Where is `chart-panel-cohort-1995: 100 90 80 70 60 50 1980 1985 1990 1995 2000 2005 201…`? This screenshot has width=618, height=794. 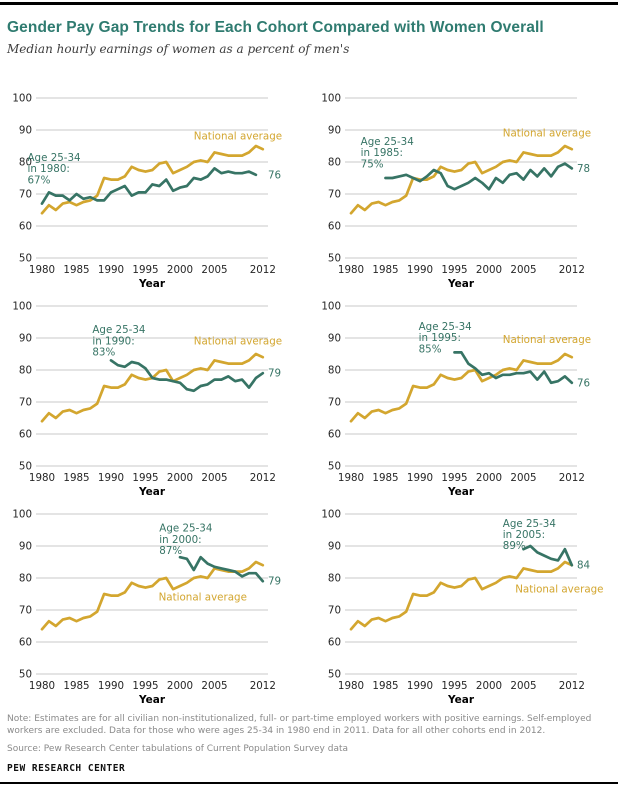 chart-panel-cohort-1995: 100 90 80 70 60 50 1980 1985 1990 1995 2000 2005 201… is located at coordinates (463, 398).